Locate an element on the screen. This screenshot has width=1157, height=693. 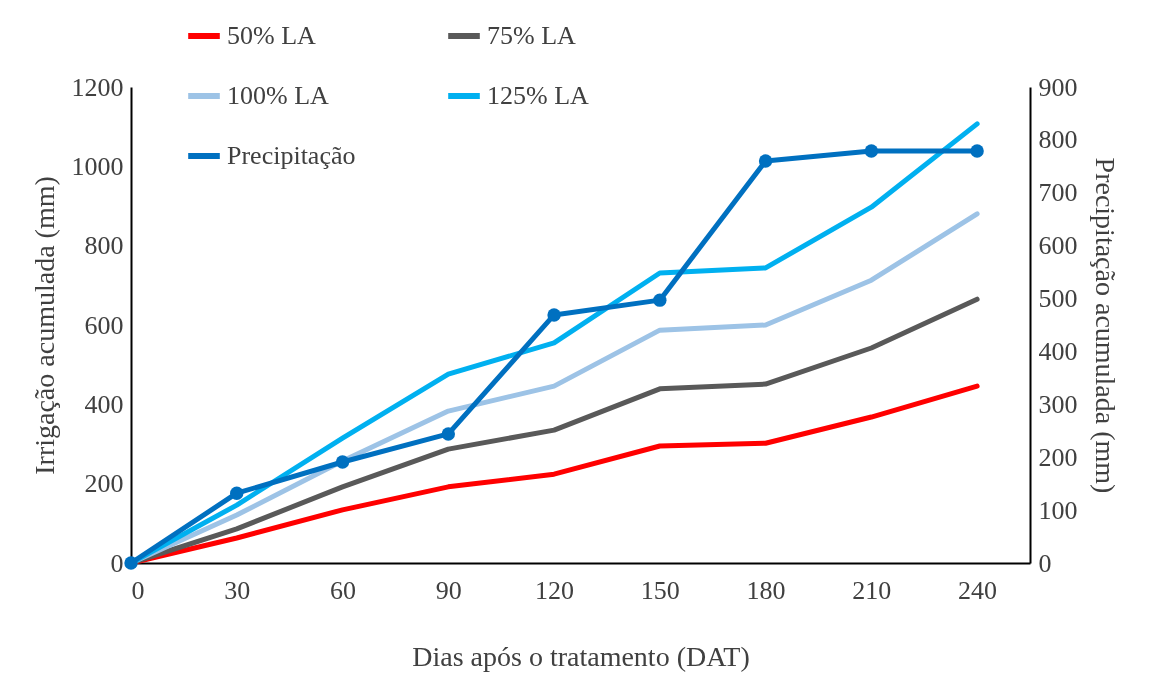
x-tick-label: 30 is located at coordinates (237, 590).